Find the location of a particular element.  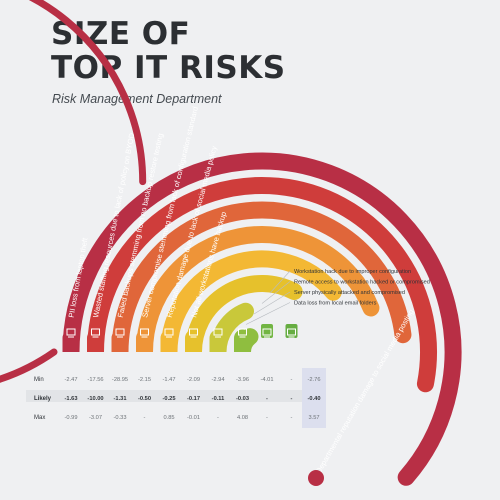

title-line-2: TOP IT RISKS is located at coordinates (168, 68).